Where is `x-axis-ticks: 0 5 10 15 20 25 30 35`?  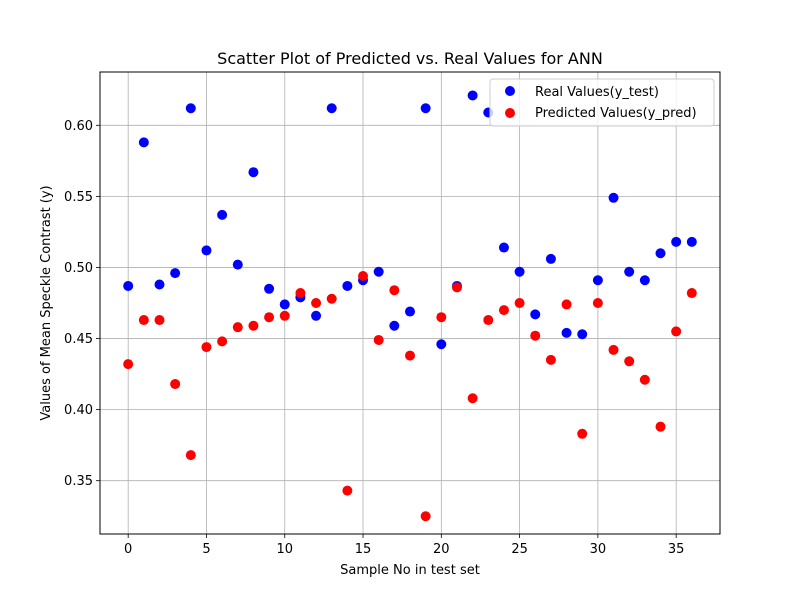
x-axis-ticks: 0 5 10 15 20 25 30 35 is located at coordinates (404, 545).